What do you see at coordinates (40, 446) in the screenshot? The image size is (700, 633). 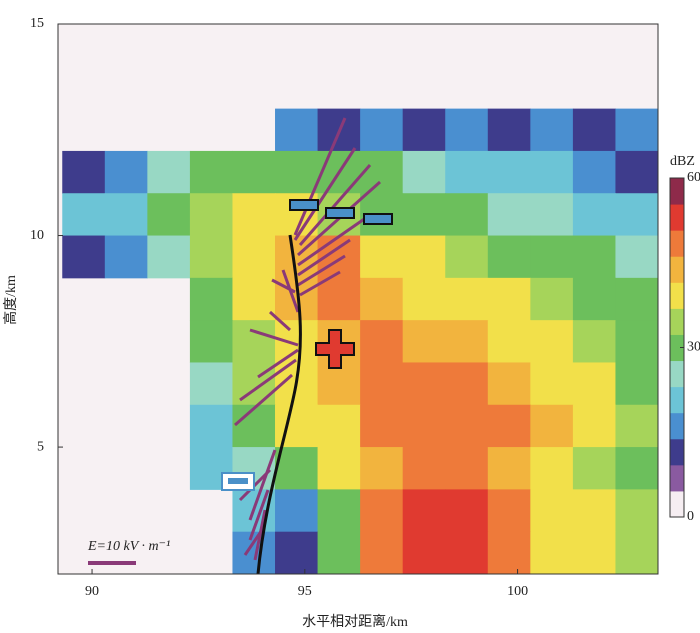 I see `y-tick-label: 5` at bounding box center [40, 446].